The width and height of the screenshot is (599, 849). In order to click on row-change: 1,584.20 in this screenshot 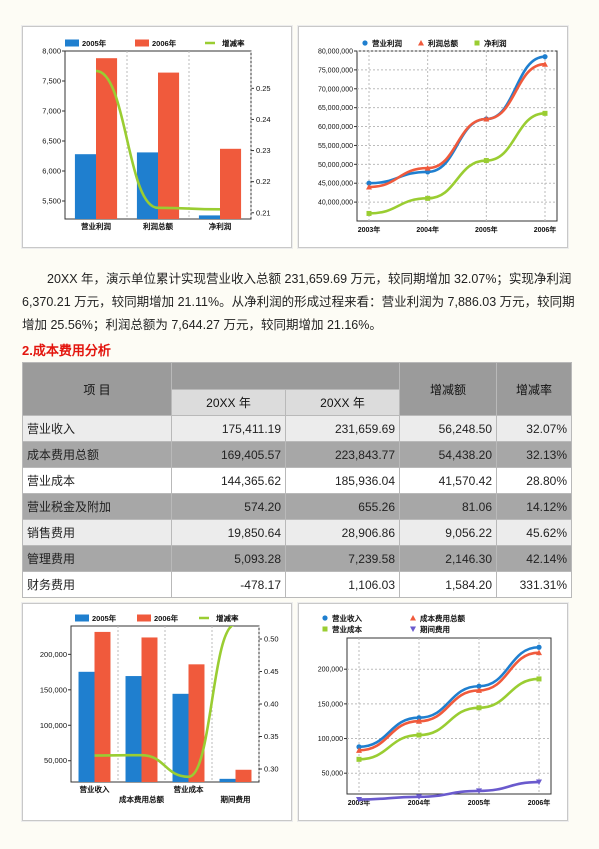, I will do `click(448, 584)`.